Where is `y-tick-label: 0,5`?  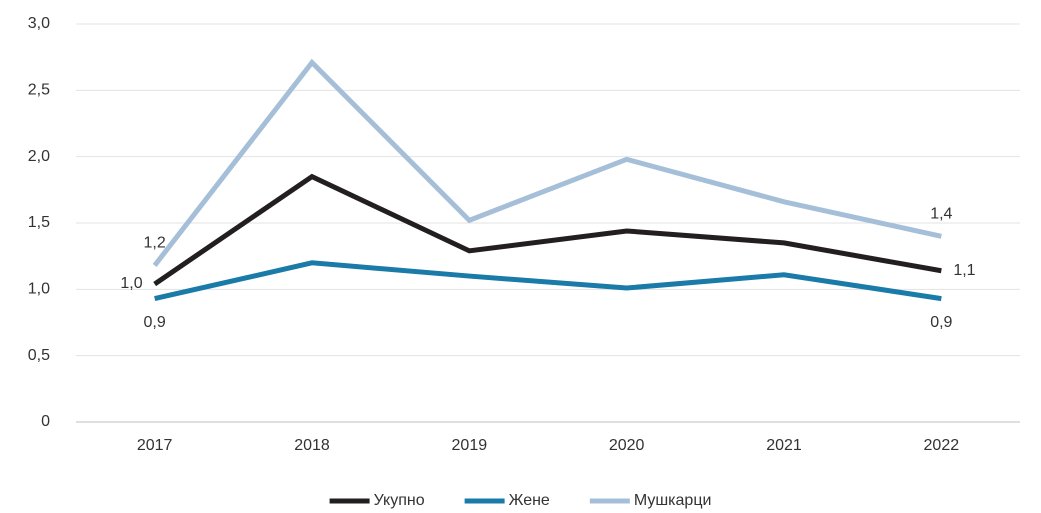
y-tick-label: 0,5 is located at coordinates (39, 355).